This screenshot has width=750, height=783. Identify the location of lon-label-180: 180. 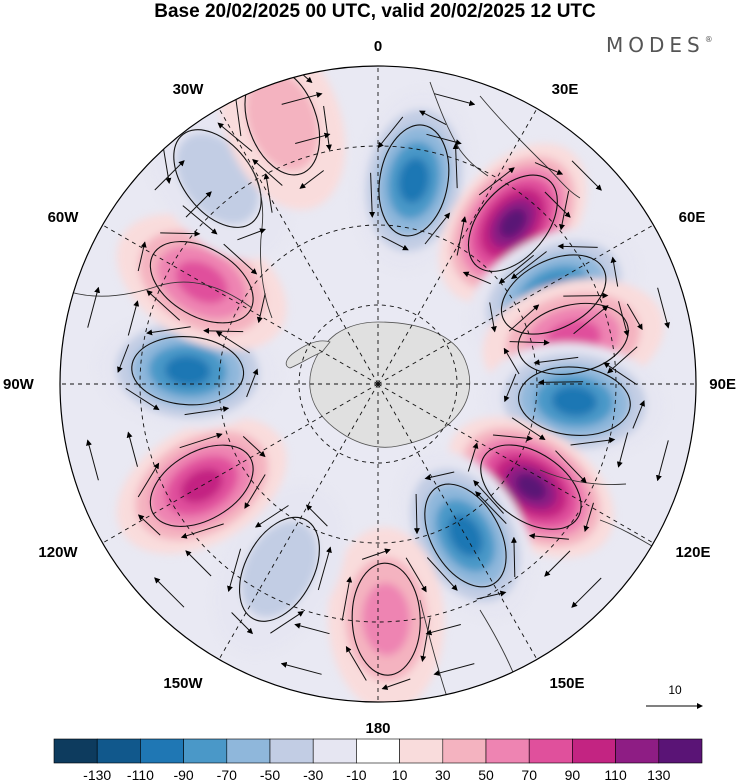
(377, 728).